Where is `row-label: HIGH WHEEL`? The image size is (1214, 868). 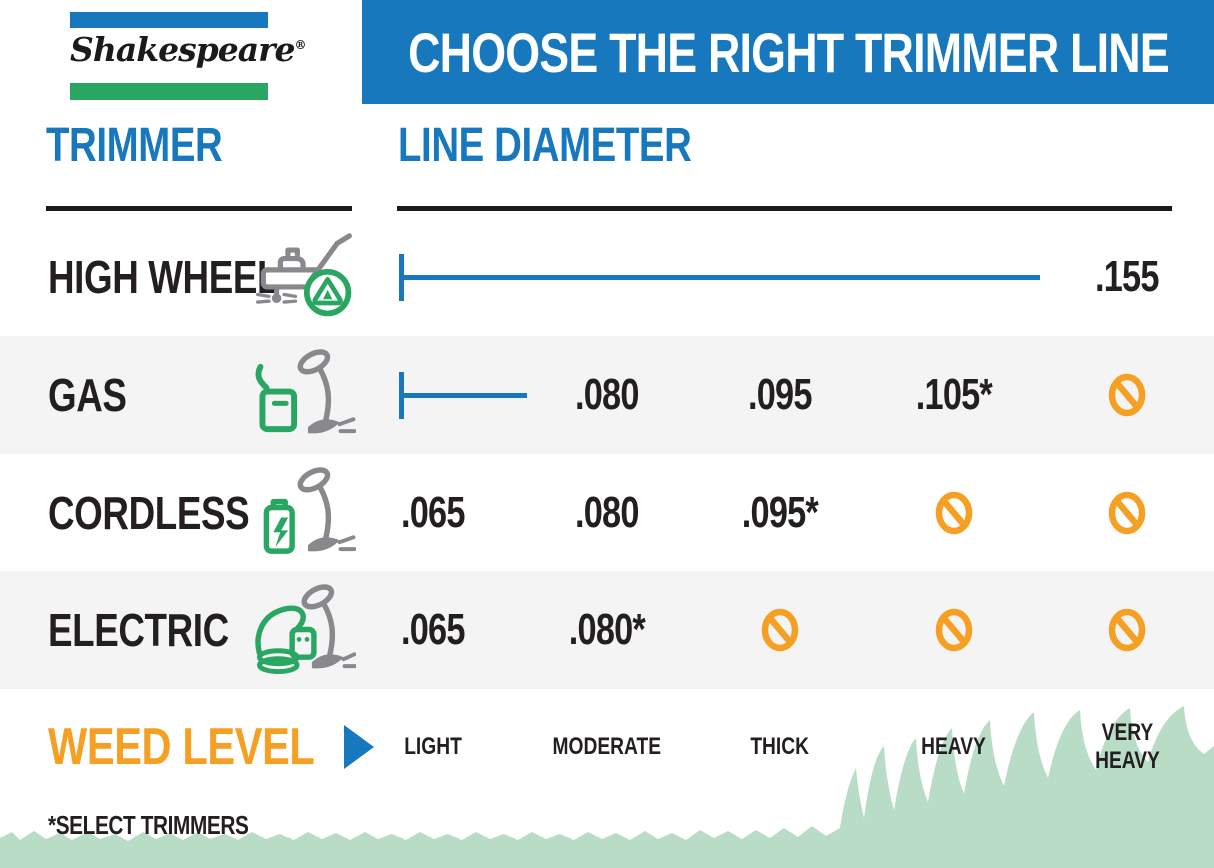 row-label: HIGH WHEEL is located at coordinates (164, 277).